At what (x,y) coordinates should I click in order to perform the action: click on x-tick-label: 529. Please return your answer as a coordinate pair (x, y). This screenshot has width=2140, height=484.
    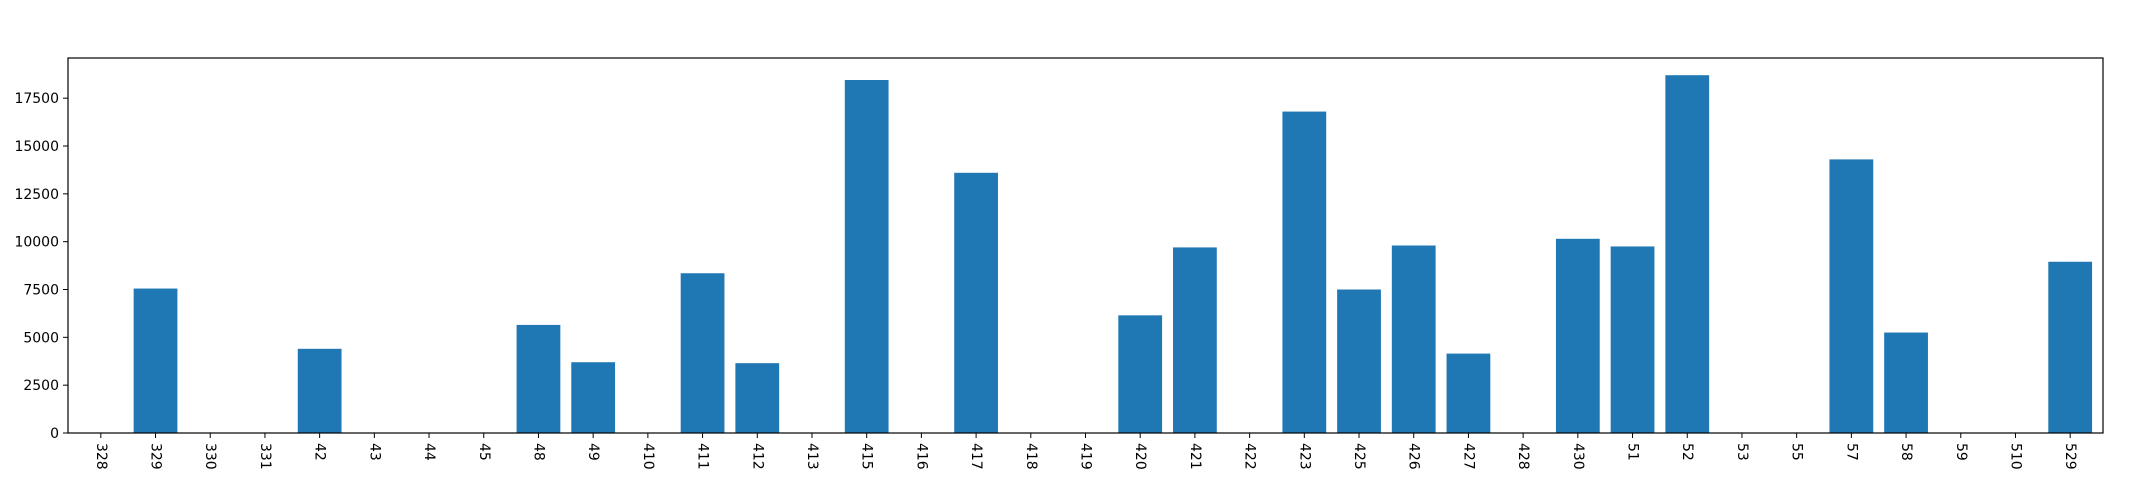
    Looking at the image, I should click on (2070, 456).